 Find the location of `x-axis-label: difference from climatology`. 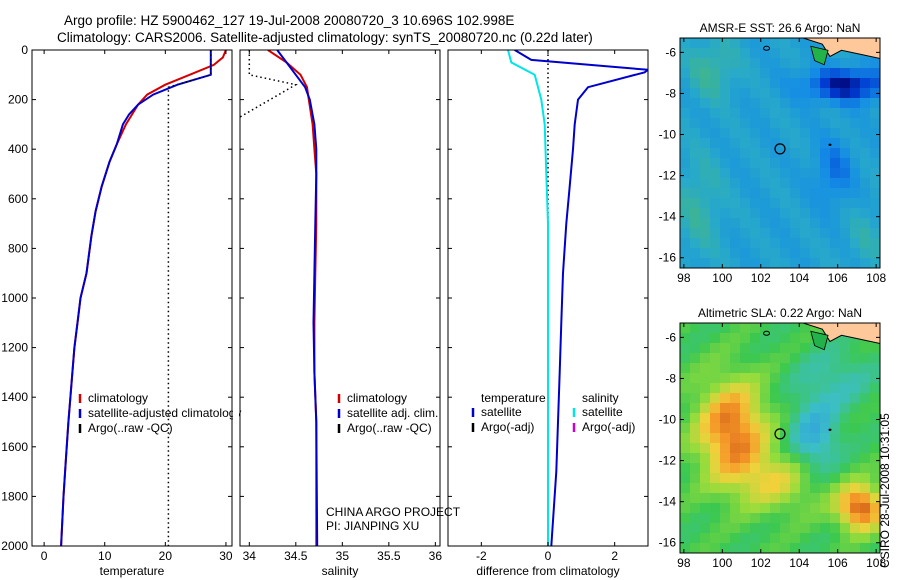

x-axis-label: difference from climatology is located at coordinates (547, 571).